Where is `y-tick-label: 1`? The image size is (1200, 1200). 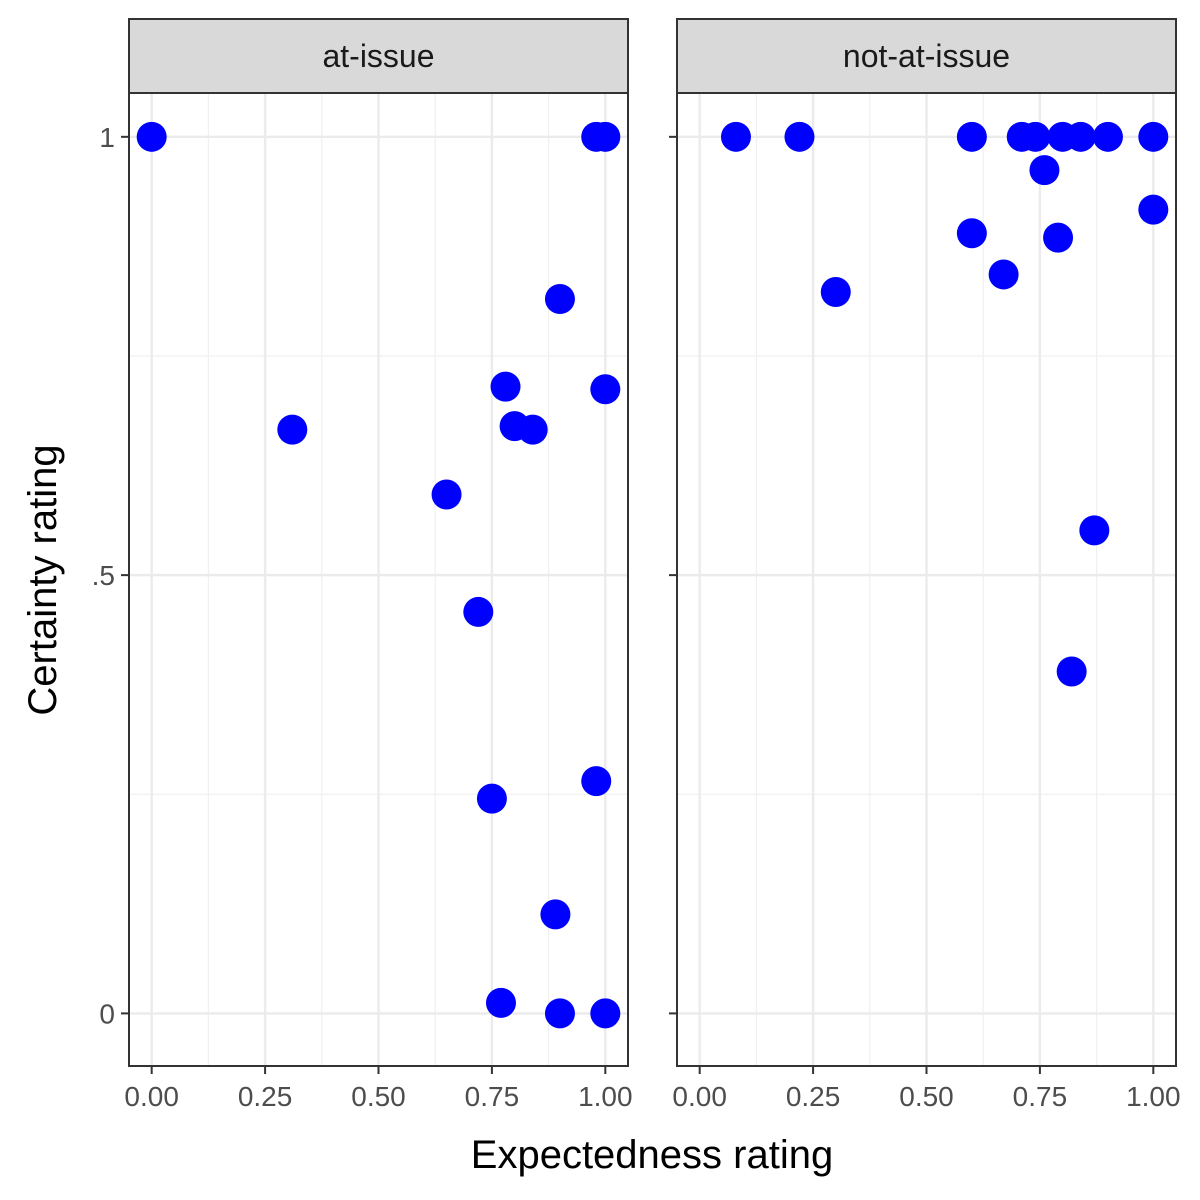
y-tick-label: 1 is located at coordinates (107, 137).